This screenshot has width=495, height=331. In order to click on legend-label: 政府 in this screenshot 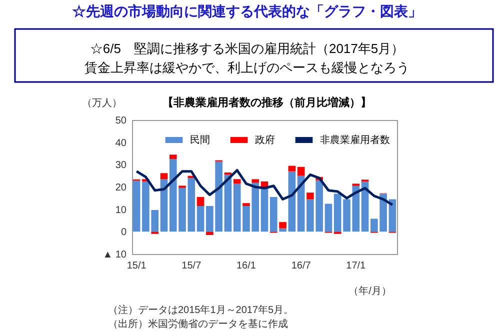, I will do `click(265, 140)`.